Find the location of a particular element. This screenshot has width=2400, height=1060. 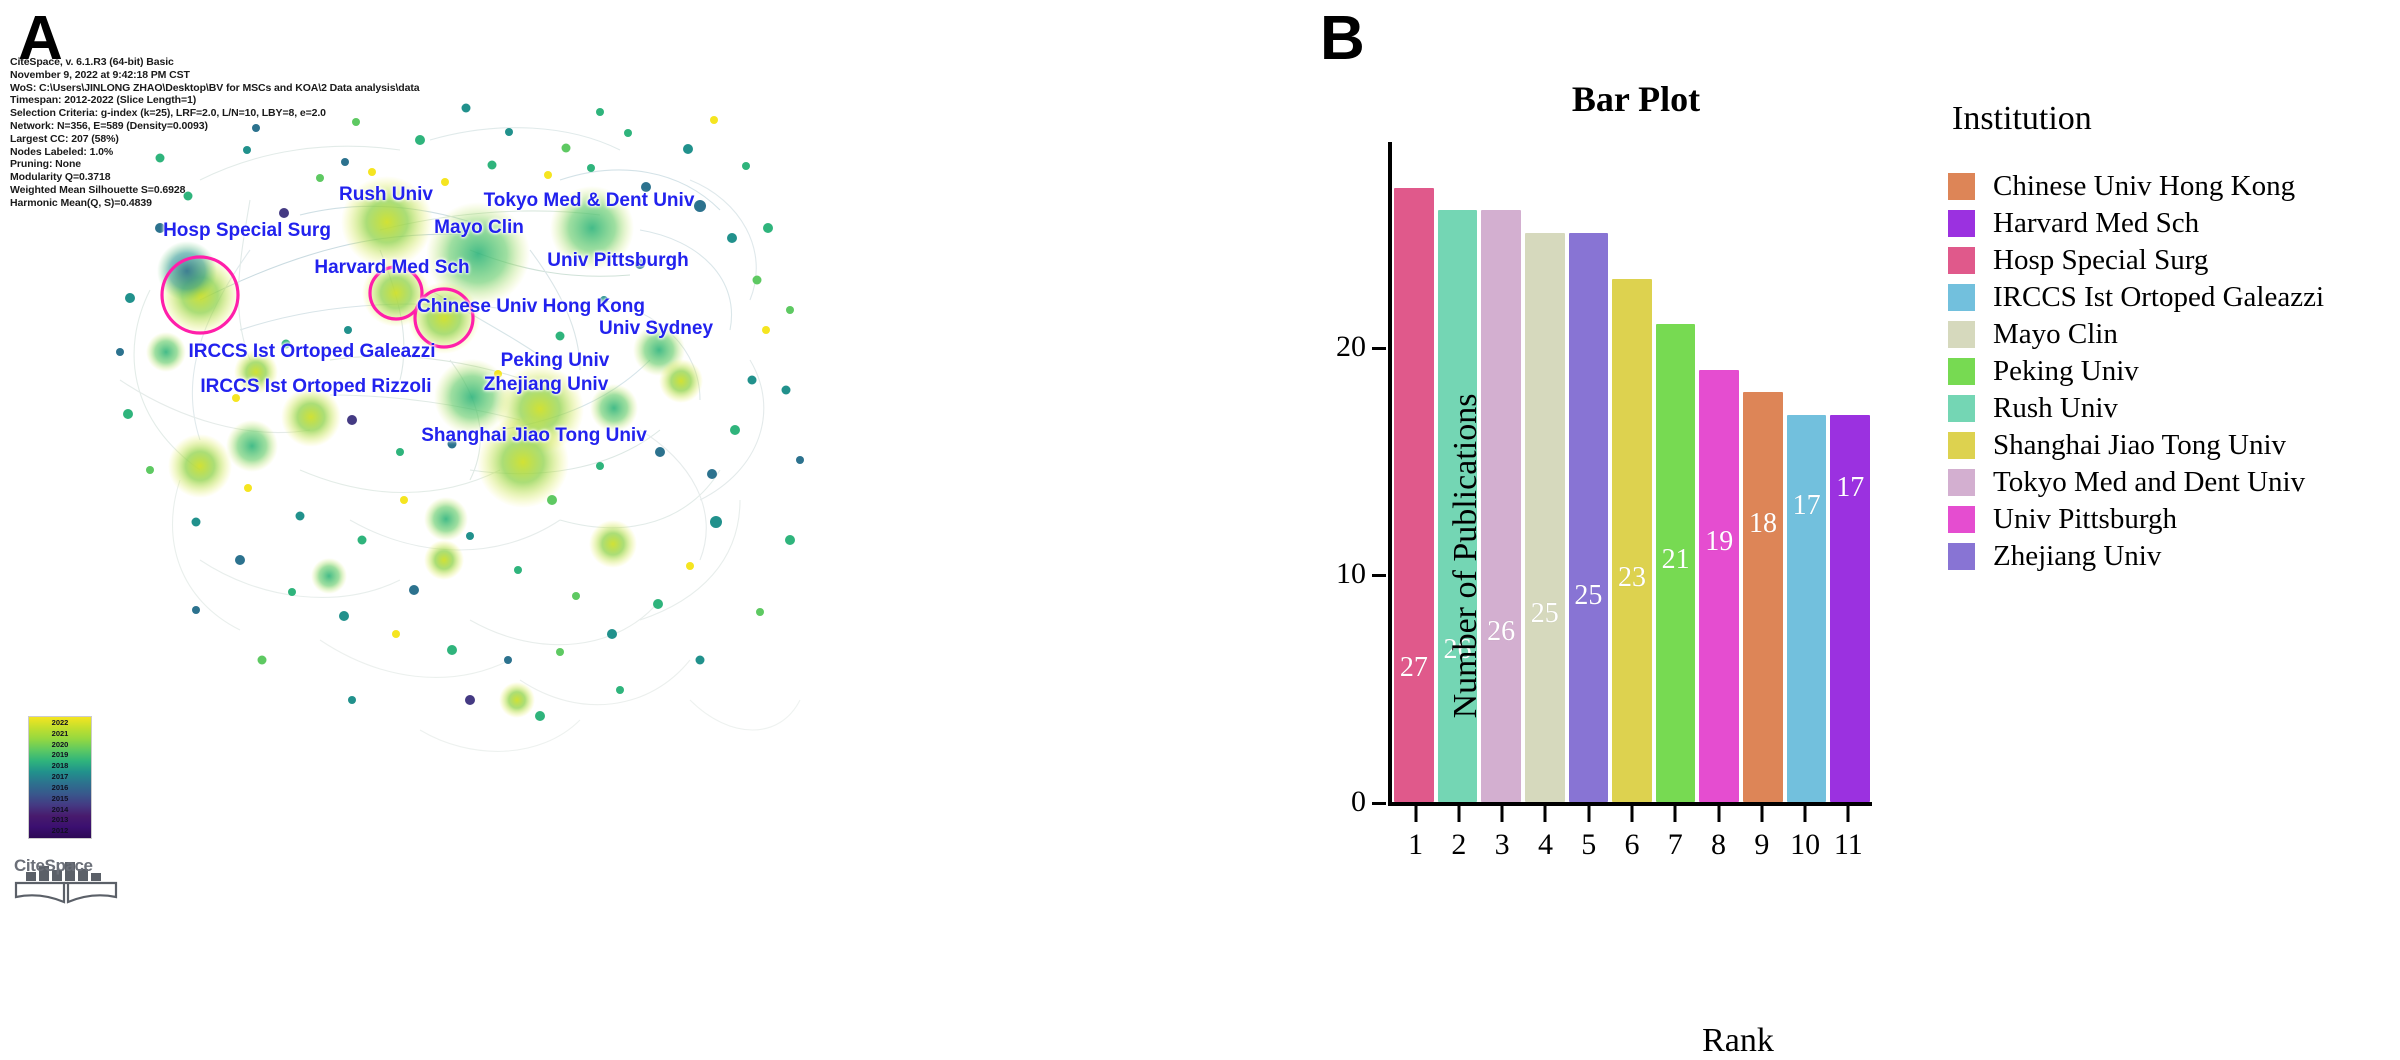

citespace-logo: CiteSpace is located at coordinates (67, 891).